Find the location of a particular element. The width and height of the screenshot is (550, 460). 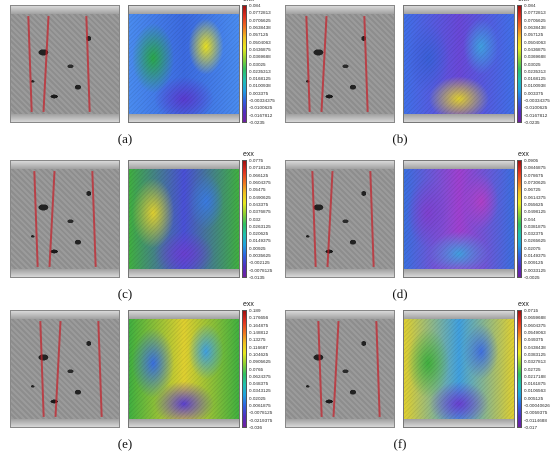

scale-tick-label: 0.078675 is located at coordinates (534, 175).